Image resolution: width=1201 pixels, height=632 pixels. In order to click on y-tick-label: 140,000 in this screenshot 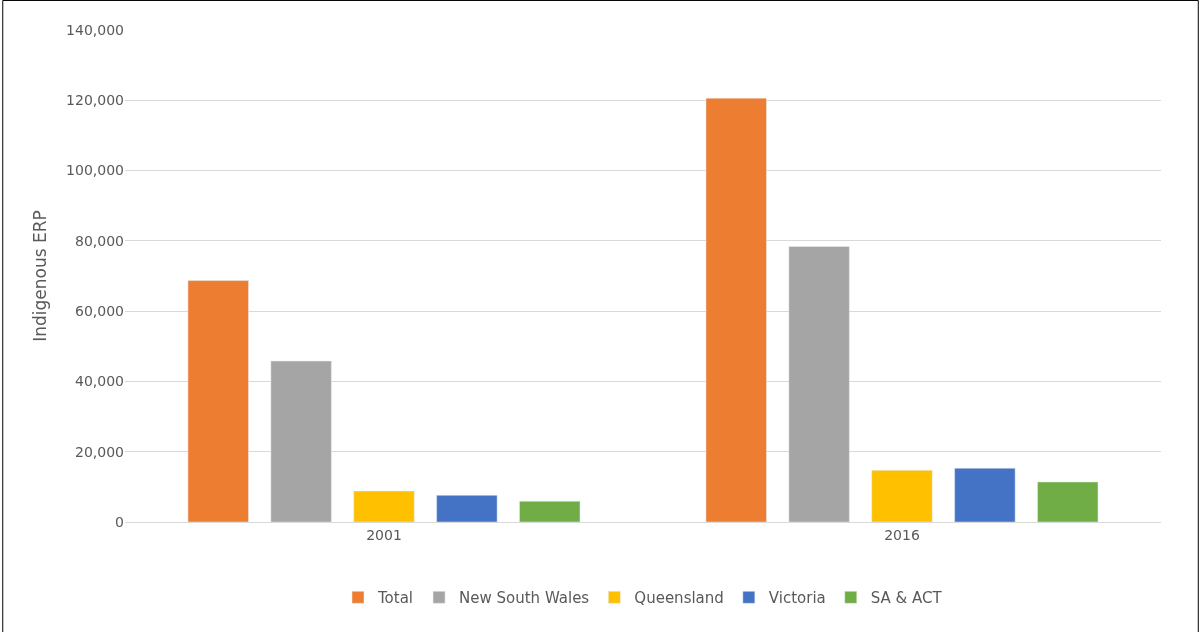, I will do `click(95, 29)`.